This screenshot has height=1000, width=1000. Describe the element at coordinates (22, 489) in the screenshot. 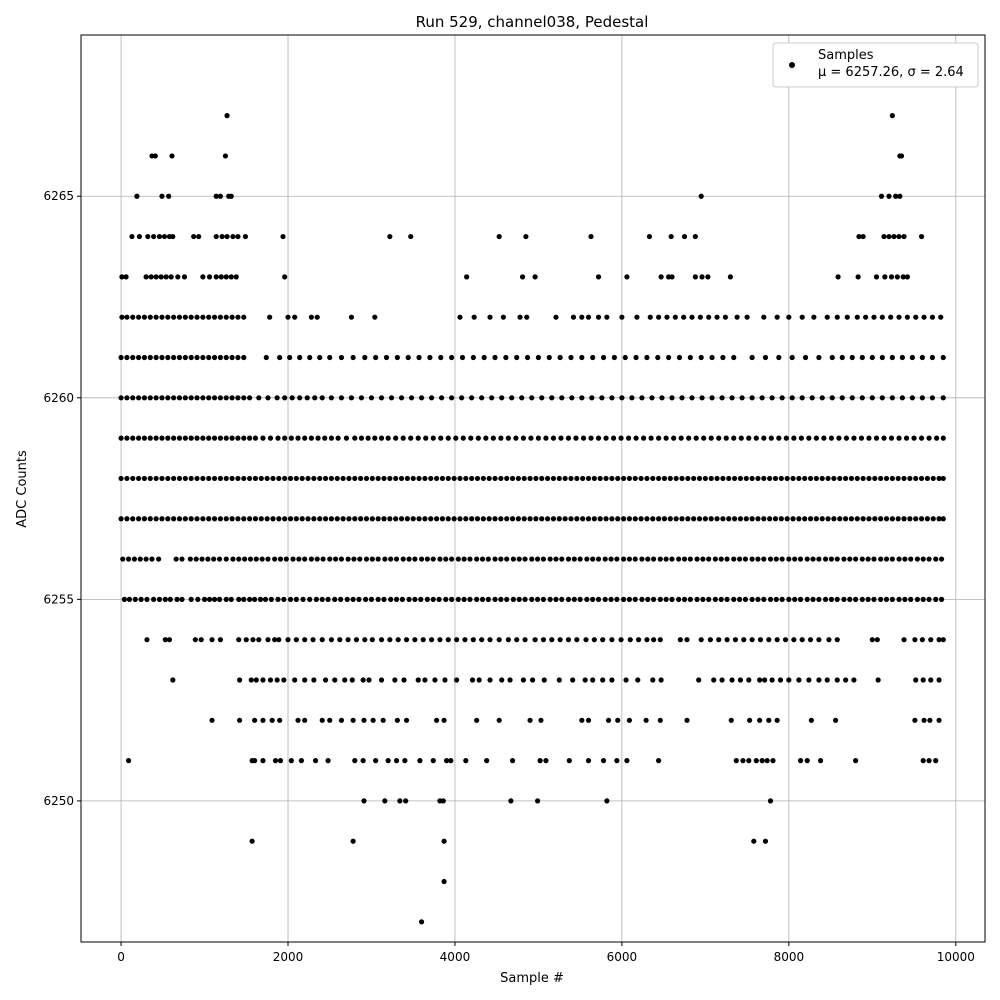

I see `y-axis-label: ADC Counts` at that location.